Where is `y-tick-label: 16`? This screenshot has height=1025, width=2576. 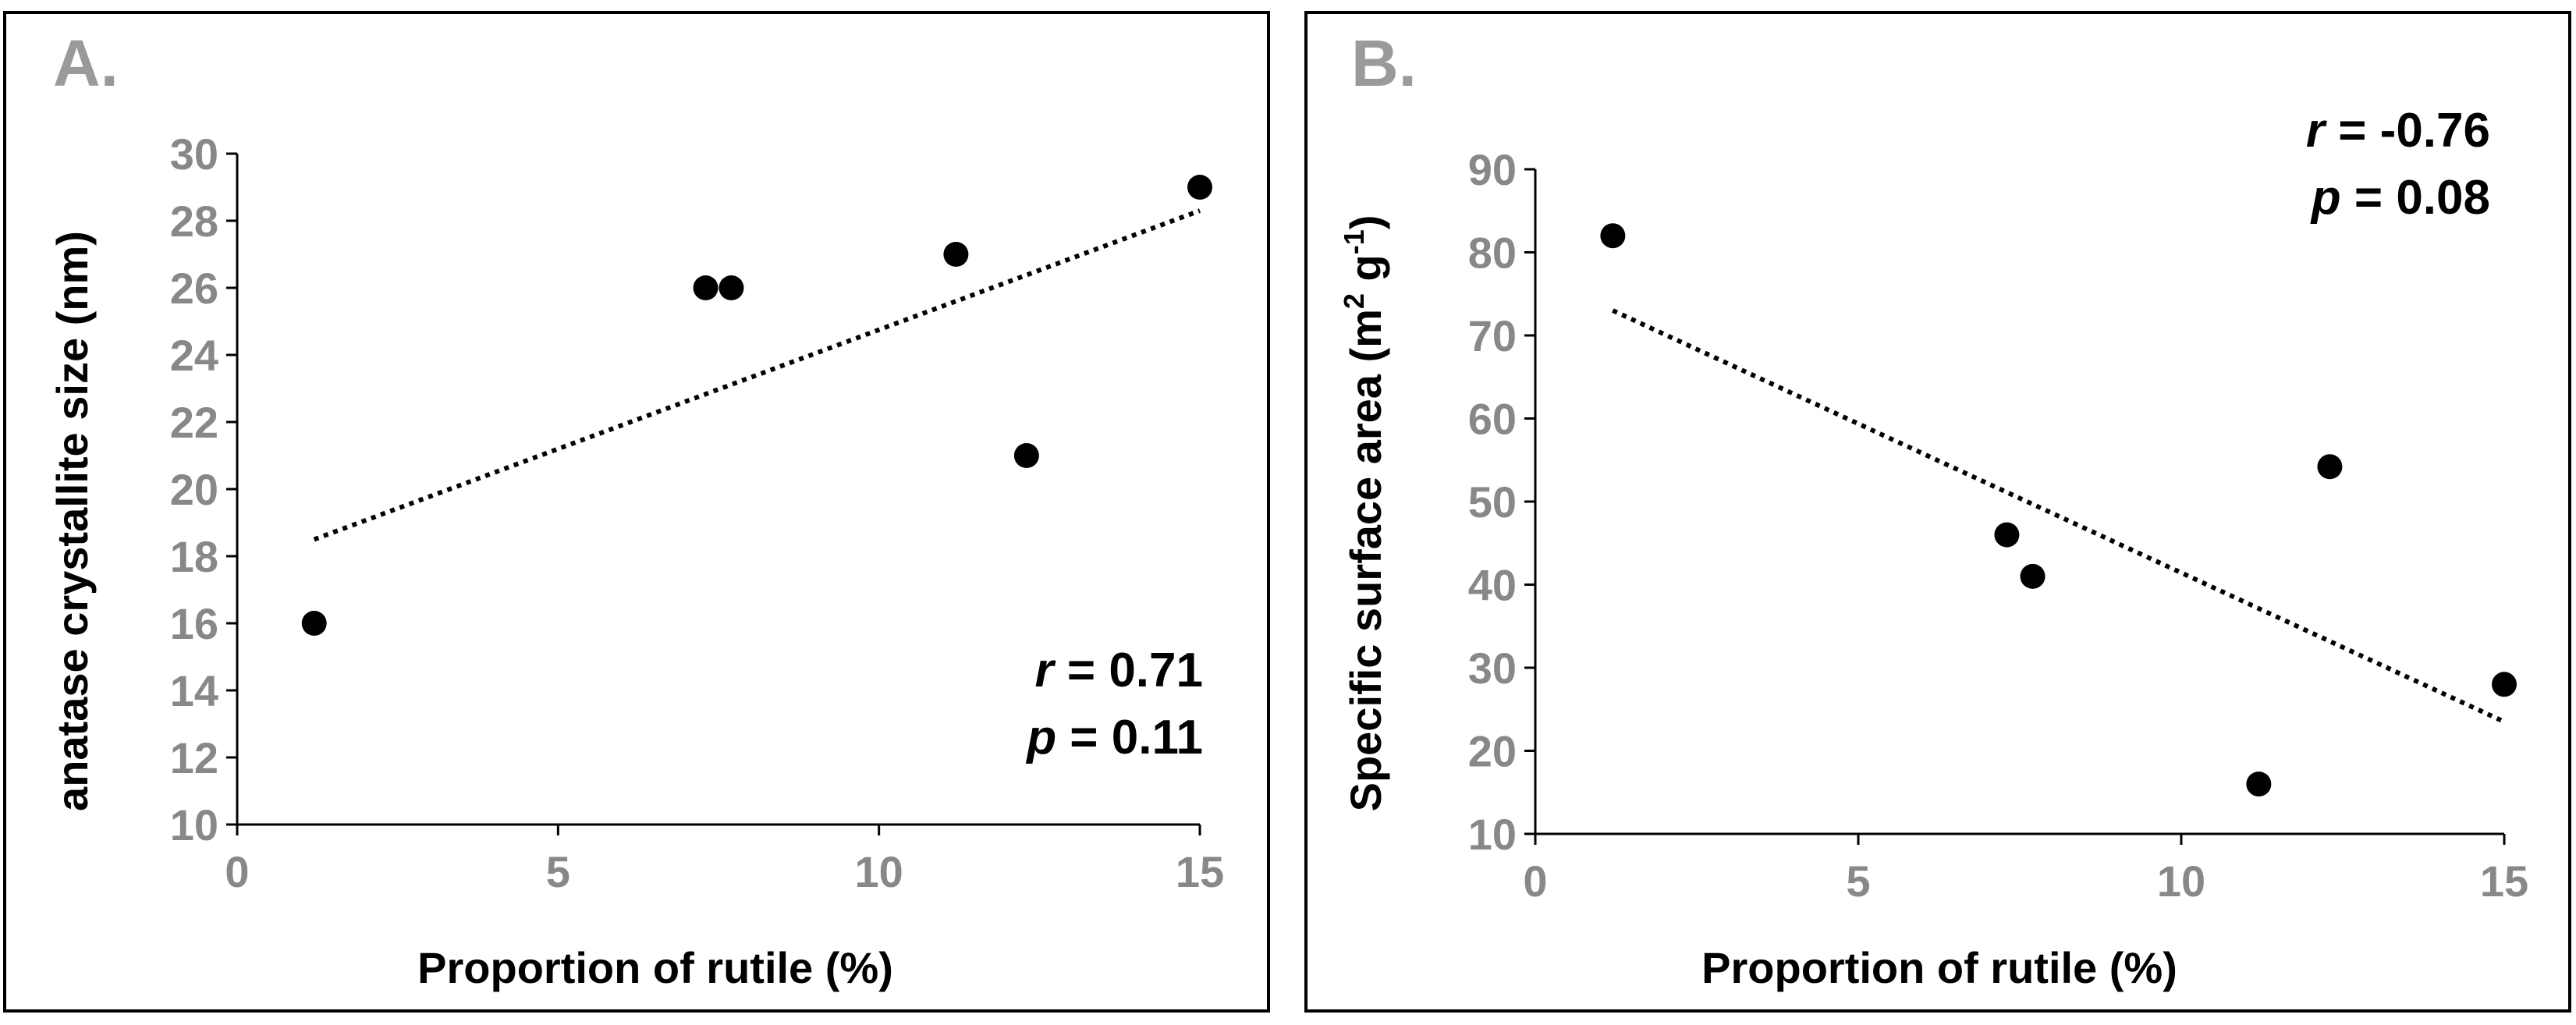 y-tick-label: 16 is located at coordinates (194, 623).